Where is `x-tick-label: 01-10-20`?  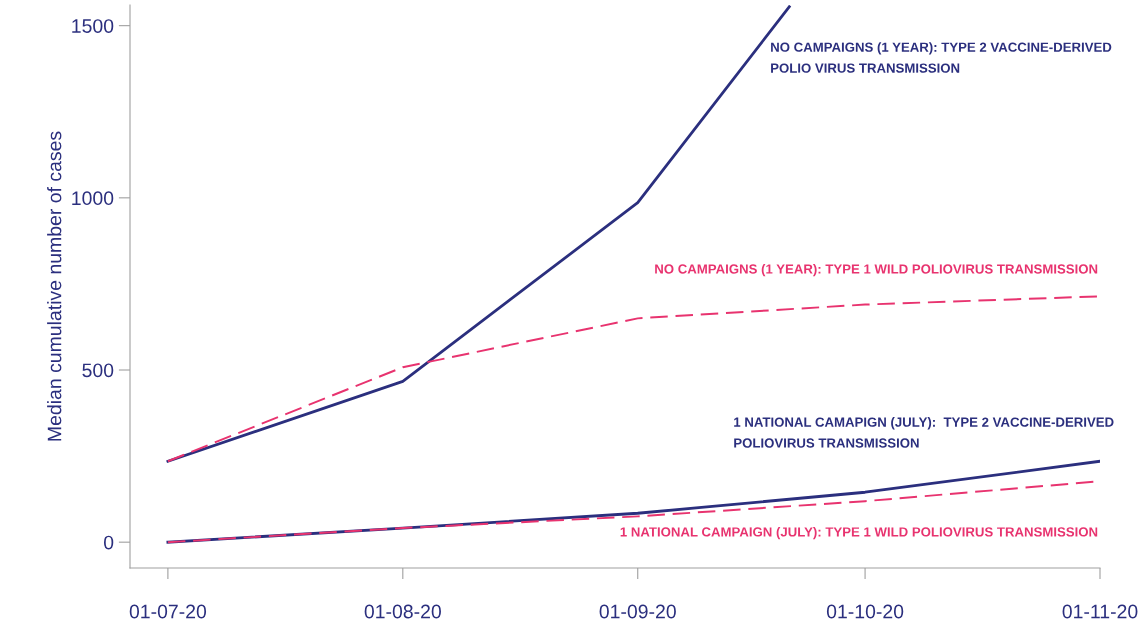
x-tick-label: 01-10-20 is located at coordinates (865, 611).